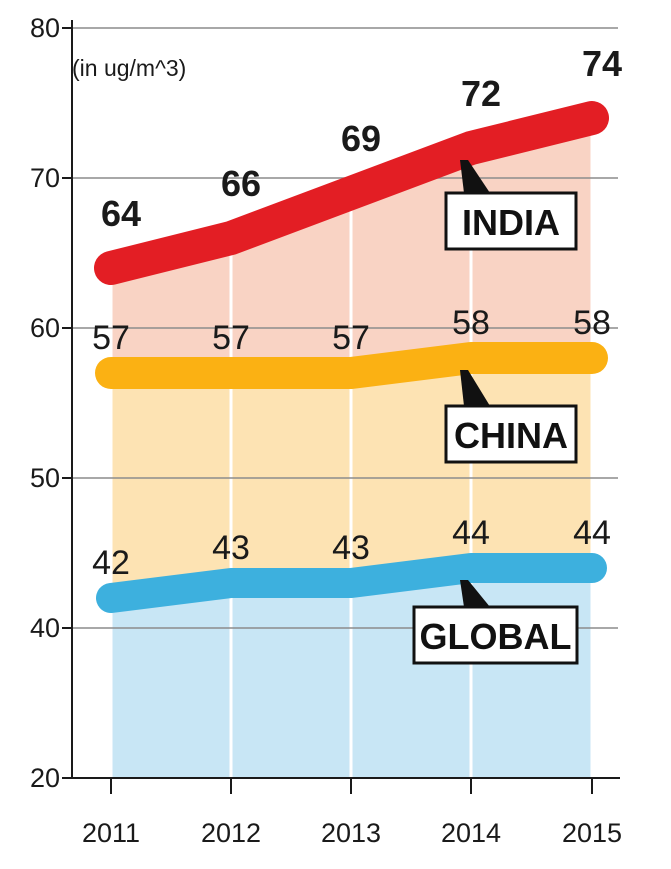  Describe the element at coordinates (45, 478) in the screenshot. I see `y-tick-label-50: 50` at that location.